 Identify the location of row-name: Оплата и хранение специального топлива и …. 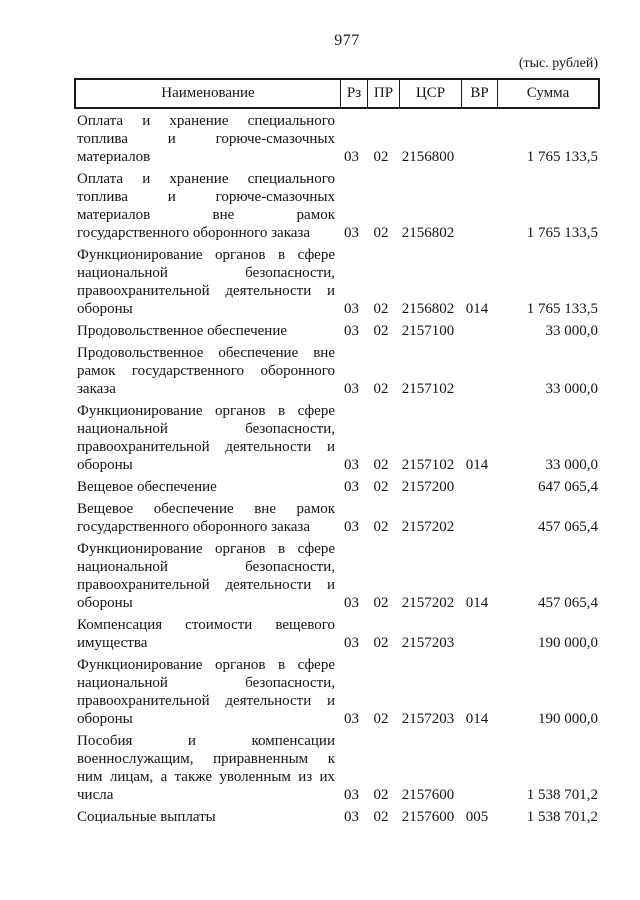
(206, 139).